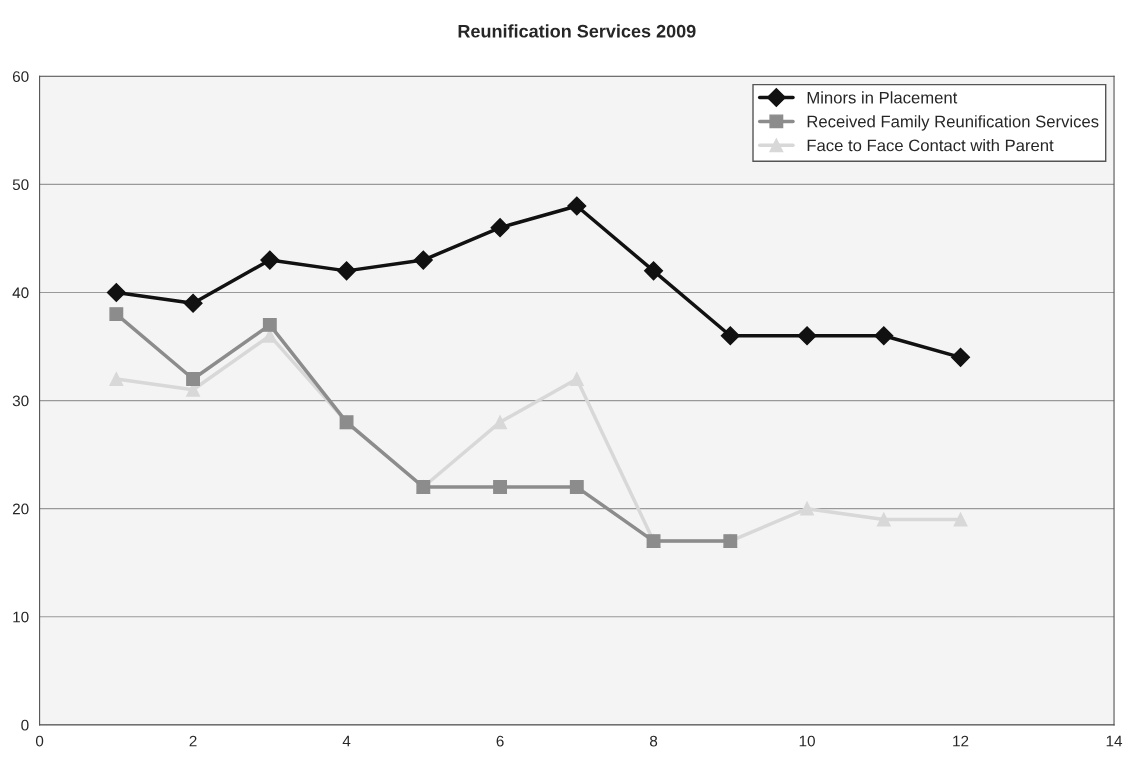 The height and width of the screenshot is (763, 1131). I want to click on legend-label: Face to Face Contact with Parent, so click(930, 145).